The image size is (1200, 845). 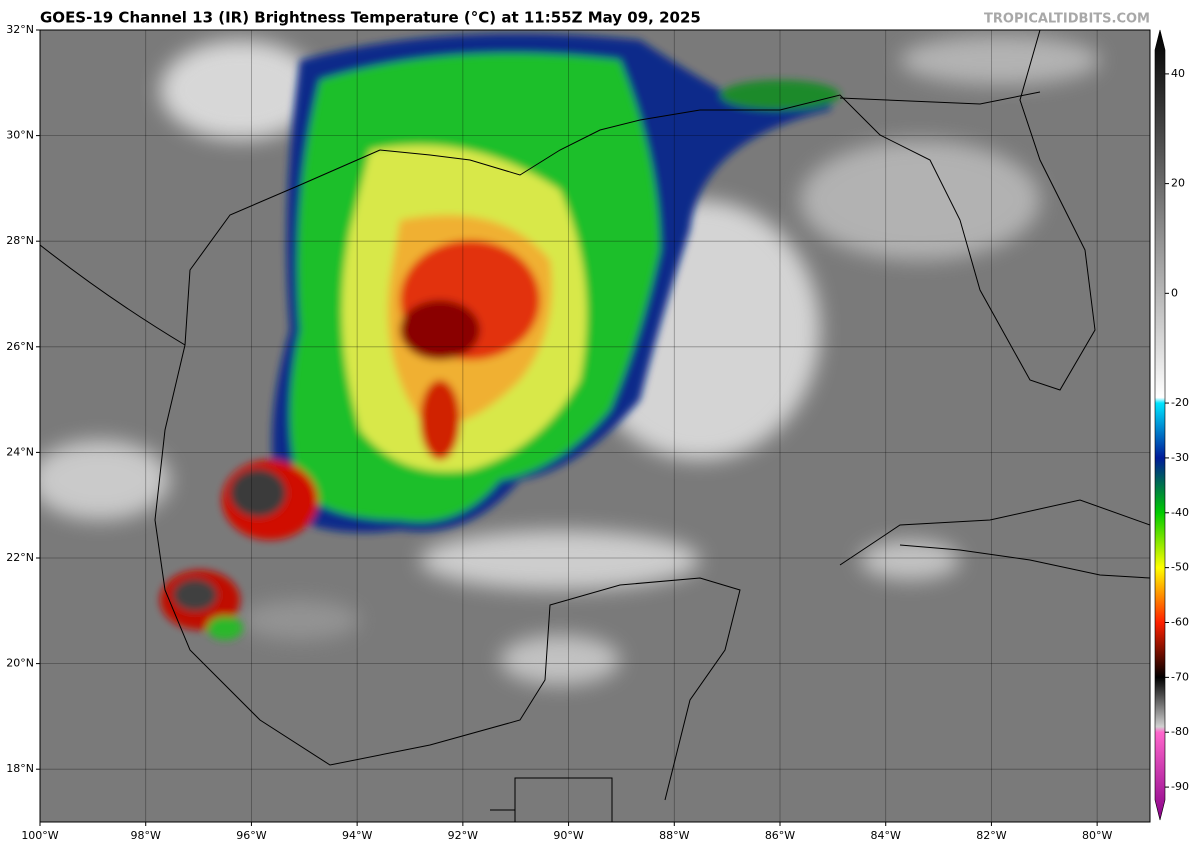 What do you see at coordinates (20, 557) in the screenshot?
I see `lat-tick-label: 22°N` at bounding box center [20, 557].